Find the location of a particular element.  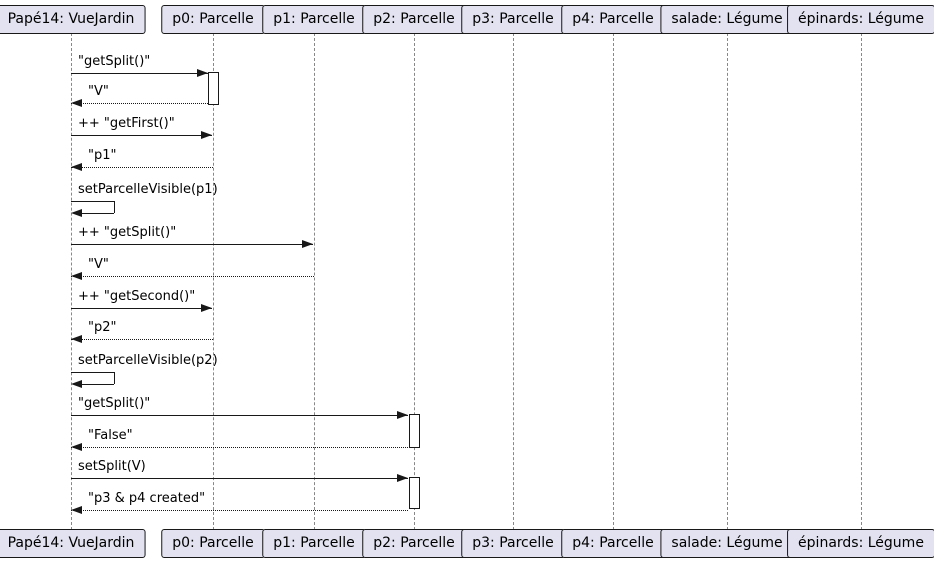

participant-box-top-epinards: épinards: Légume is located at coordinates (860, 19).